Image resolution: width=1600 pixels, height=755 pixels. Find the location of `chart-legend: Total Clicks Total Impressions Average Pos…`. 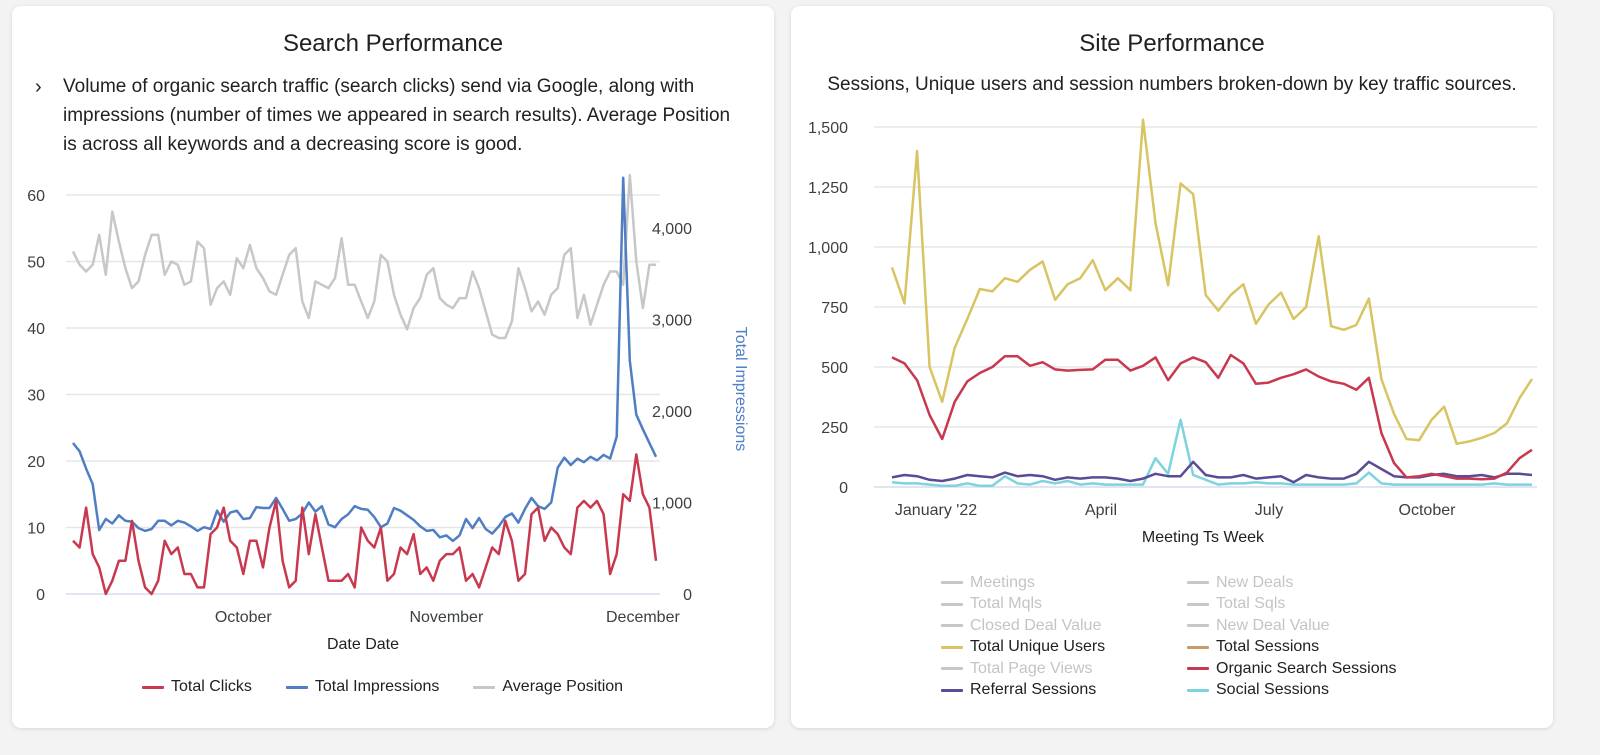

chart-legend: Total Clicks Total Impressions Average Pos… is located at coordinates (399, 687).